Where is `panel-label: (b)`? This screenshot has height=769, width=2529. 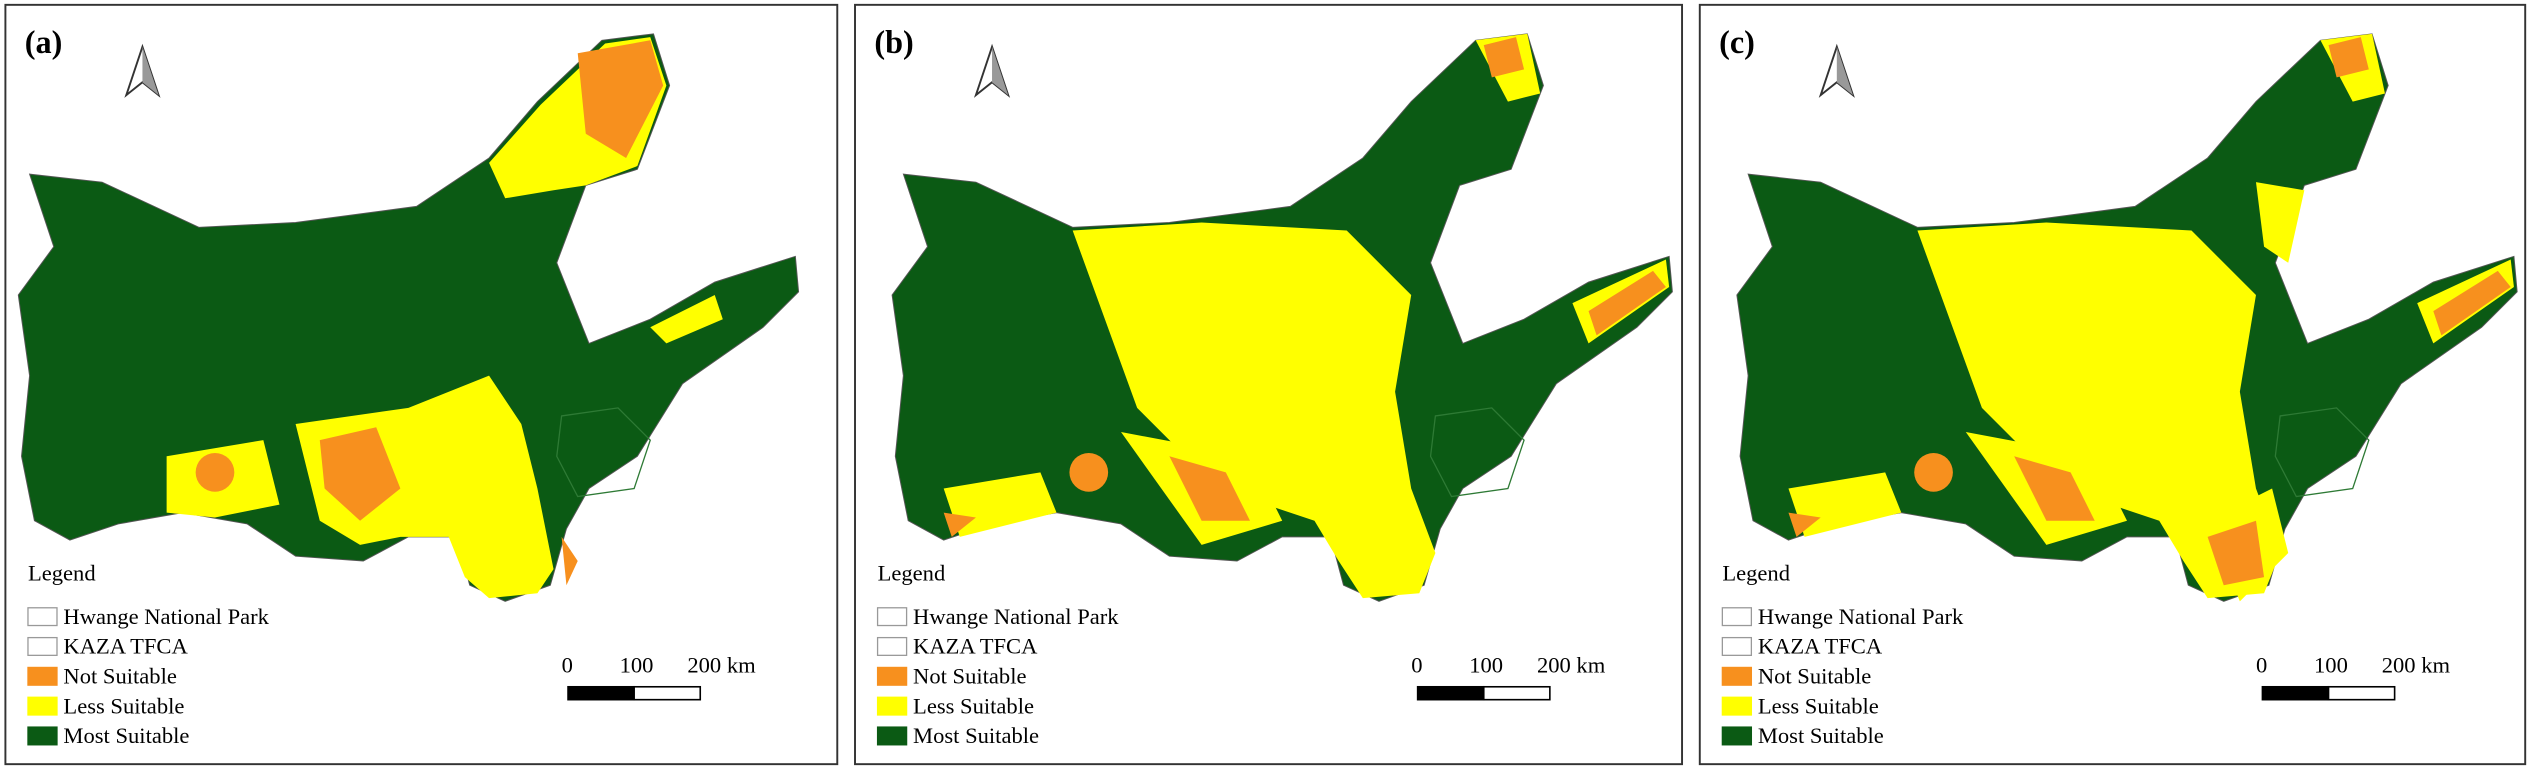 panel-label: (b) is located at coordinates (893, 42).